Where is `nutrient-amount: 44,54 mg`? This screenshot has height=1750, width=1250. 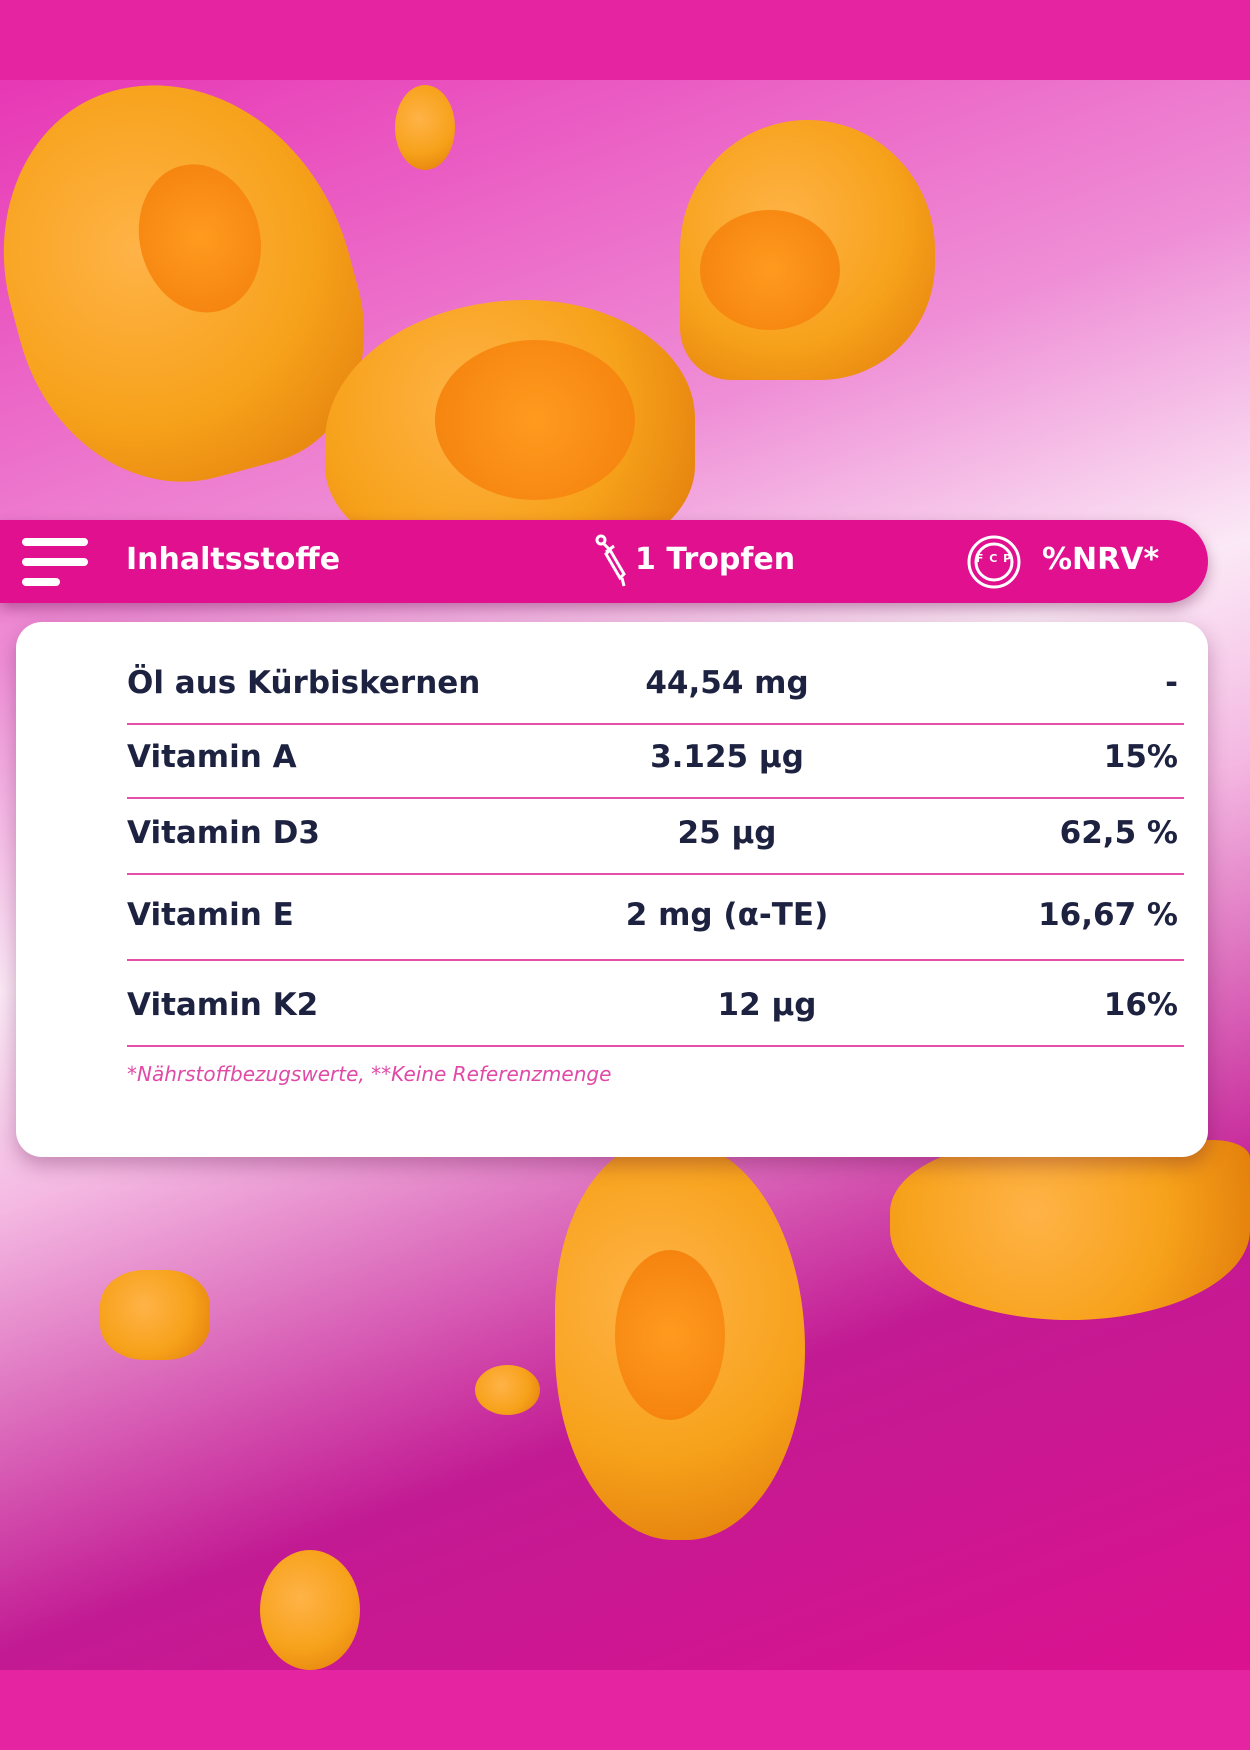
nutrient-amount: 44,54 mg is located at coordinates (727, 683).